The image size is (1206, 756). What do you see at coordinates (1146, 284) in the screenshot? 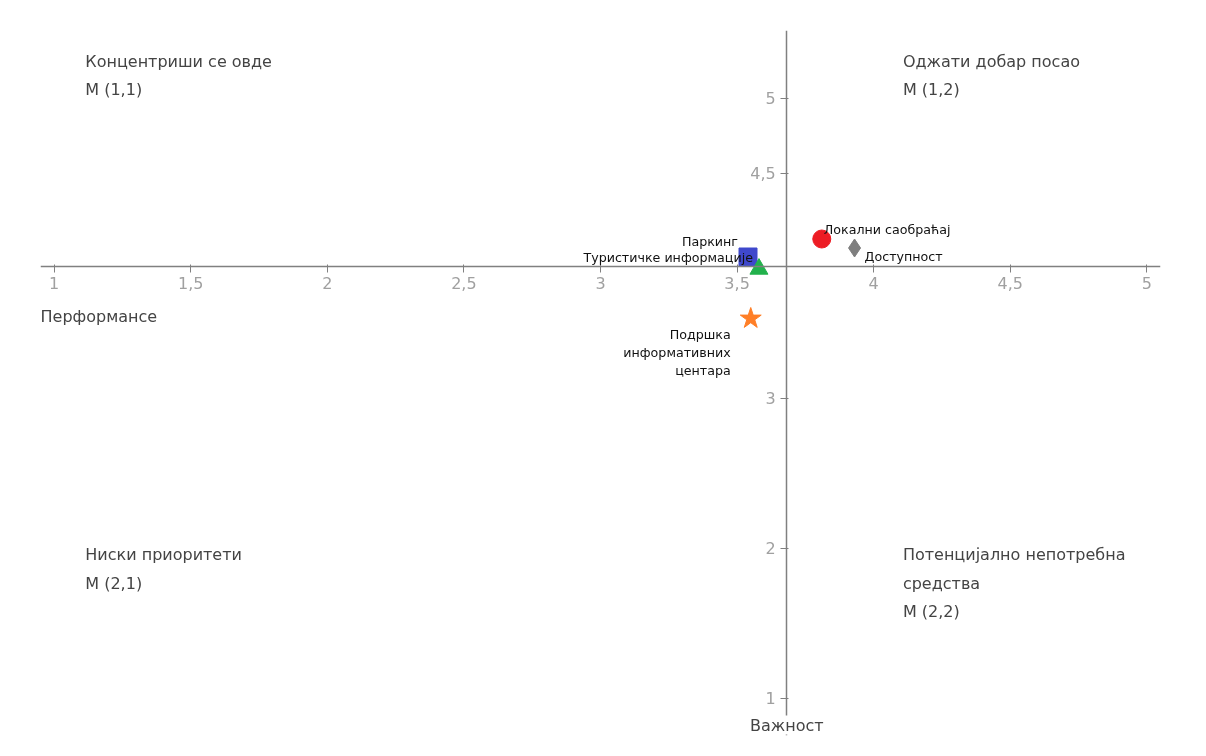
I see `x-tick-label: 5` at bounding box center [1146, 284].